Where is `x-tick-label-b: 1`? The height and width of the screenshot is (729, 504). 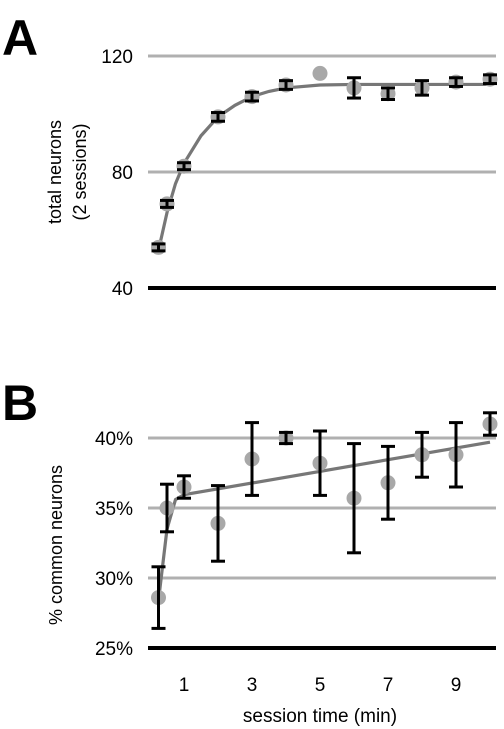
x-tick-label-b: 1 is located at coordinates (184, 685).